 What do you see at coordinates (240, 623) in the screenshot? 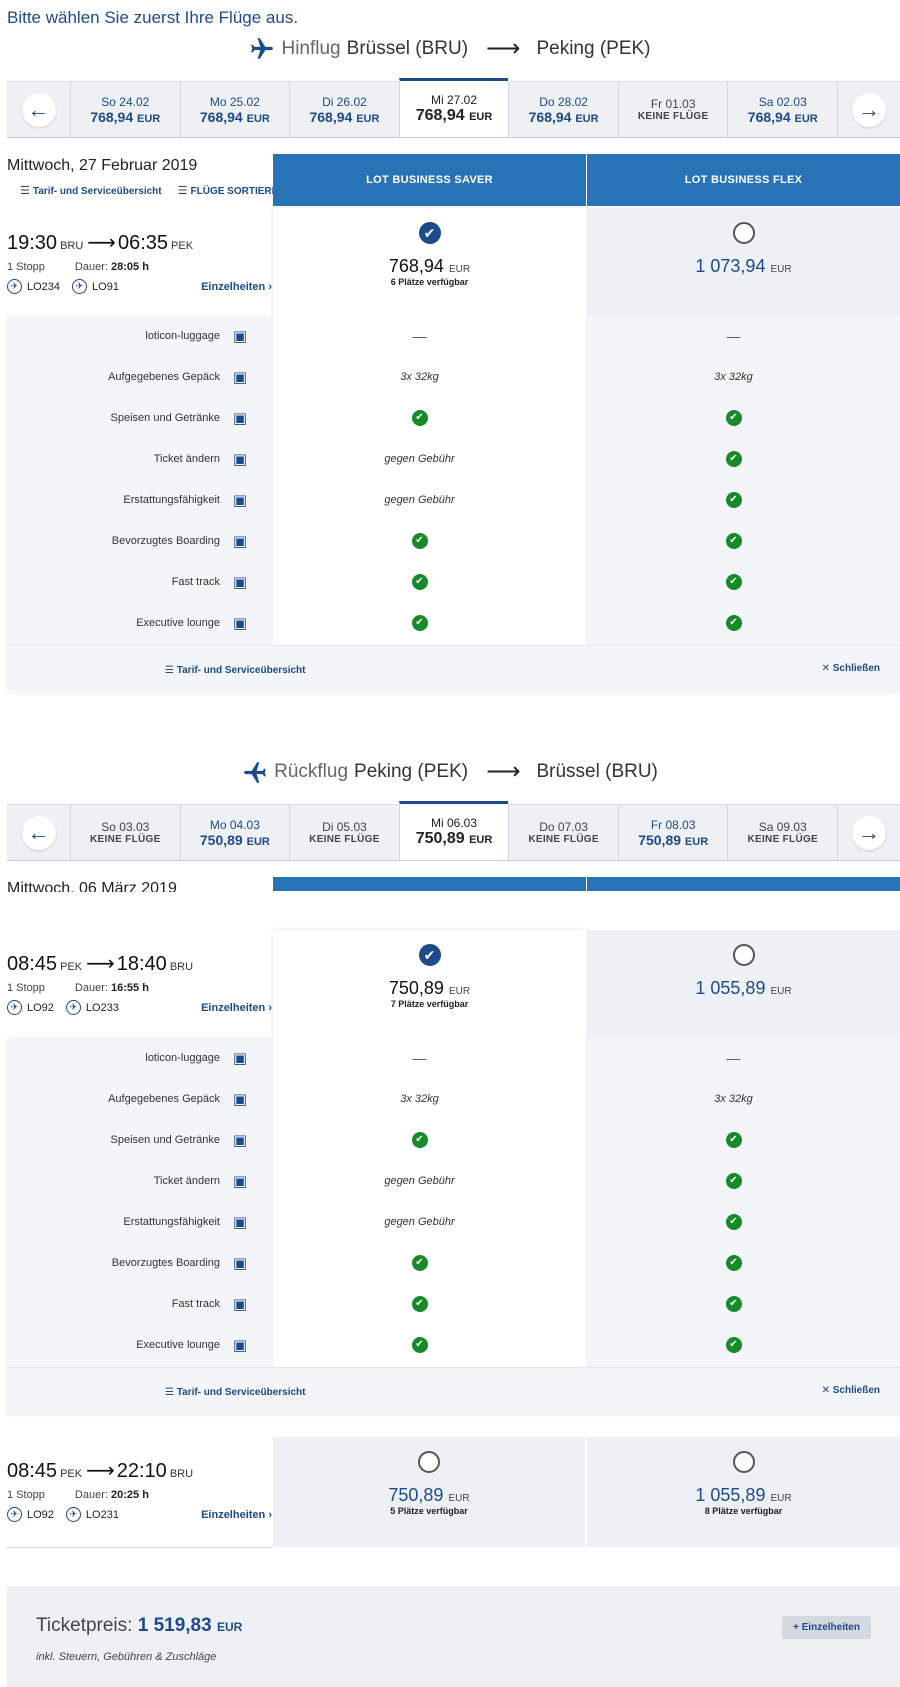
I see `lounge-icon: ▣` at bounding box center [240, 623].